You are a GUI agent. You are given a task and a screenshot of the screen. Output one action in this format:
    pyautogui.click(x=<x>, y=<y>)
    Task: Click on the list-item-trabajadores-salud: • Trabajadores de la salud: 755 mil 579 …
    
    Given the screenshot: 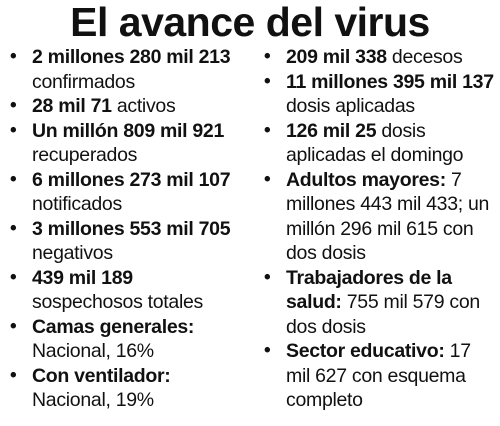 What is the action you would take?
    pyautogui.click(x=380, y=303)
    